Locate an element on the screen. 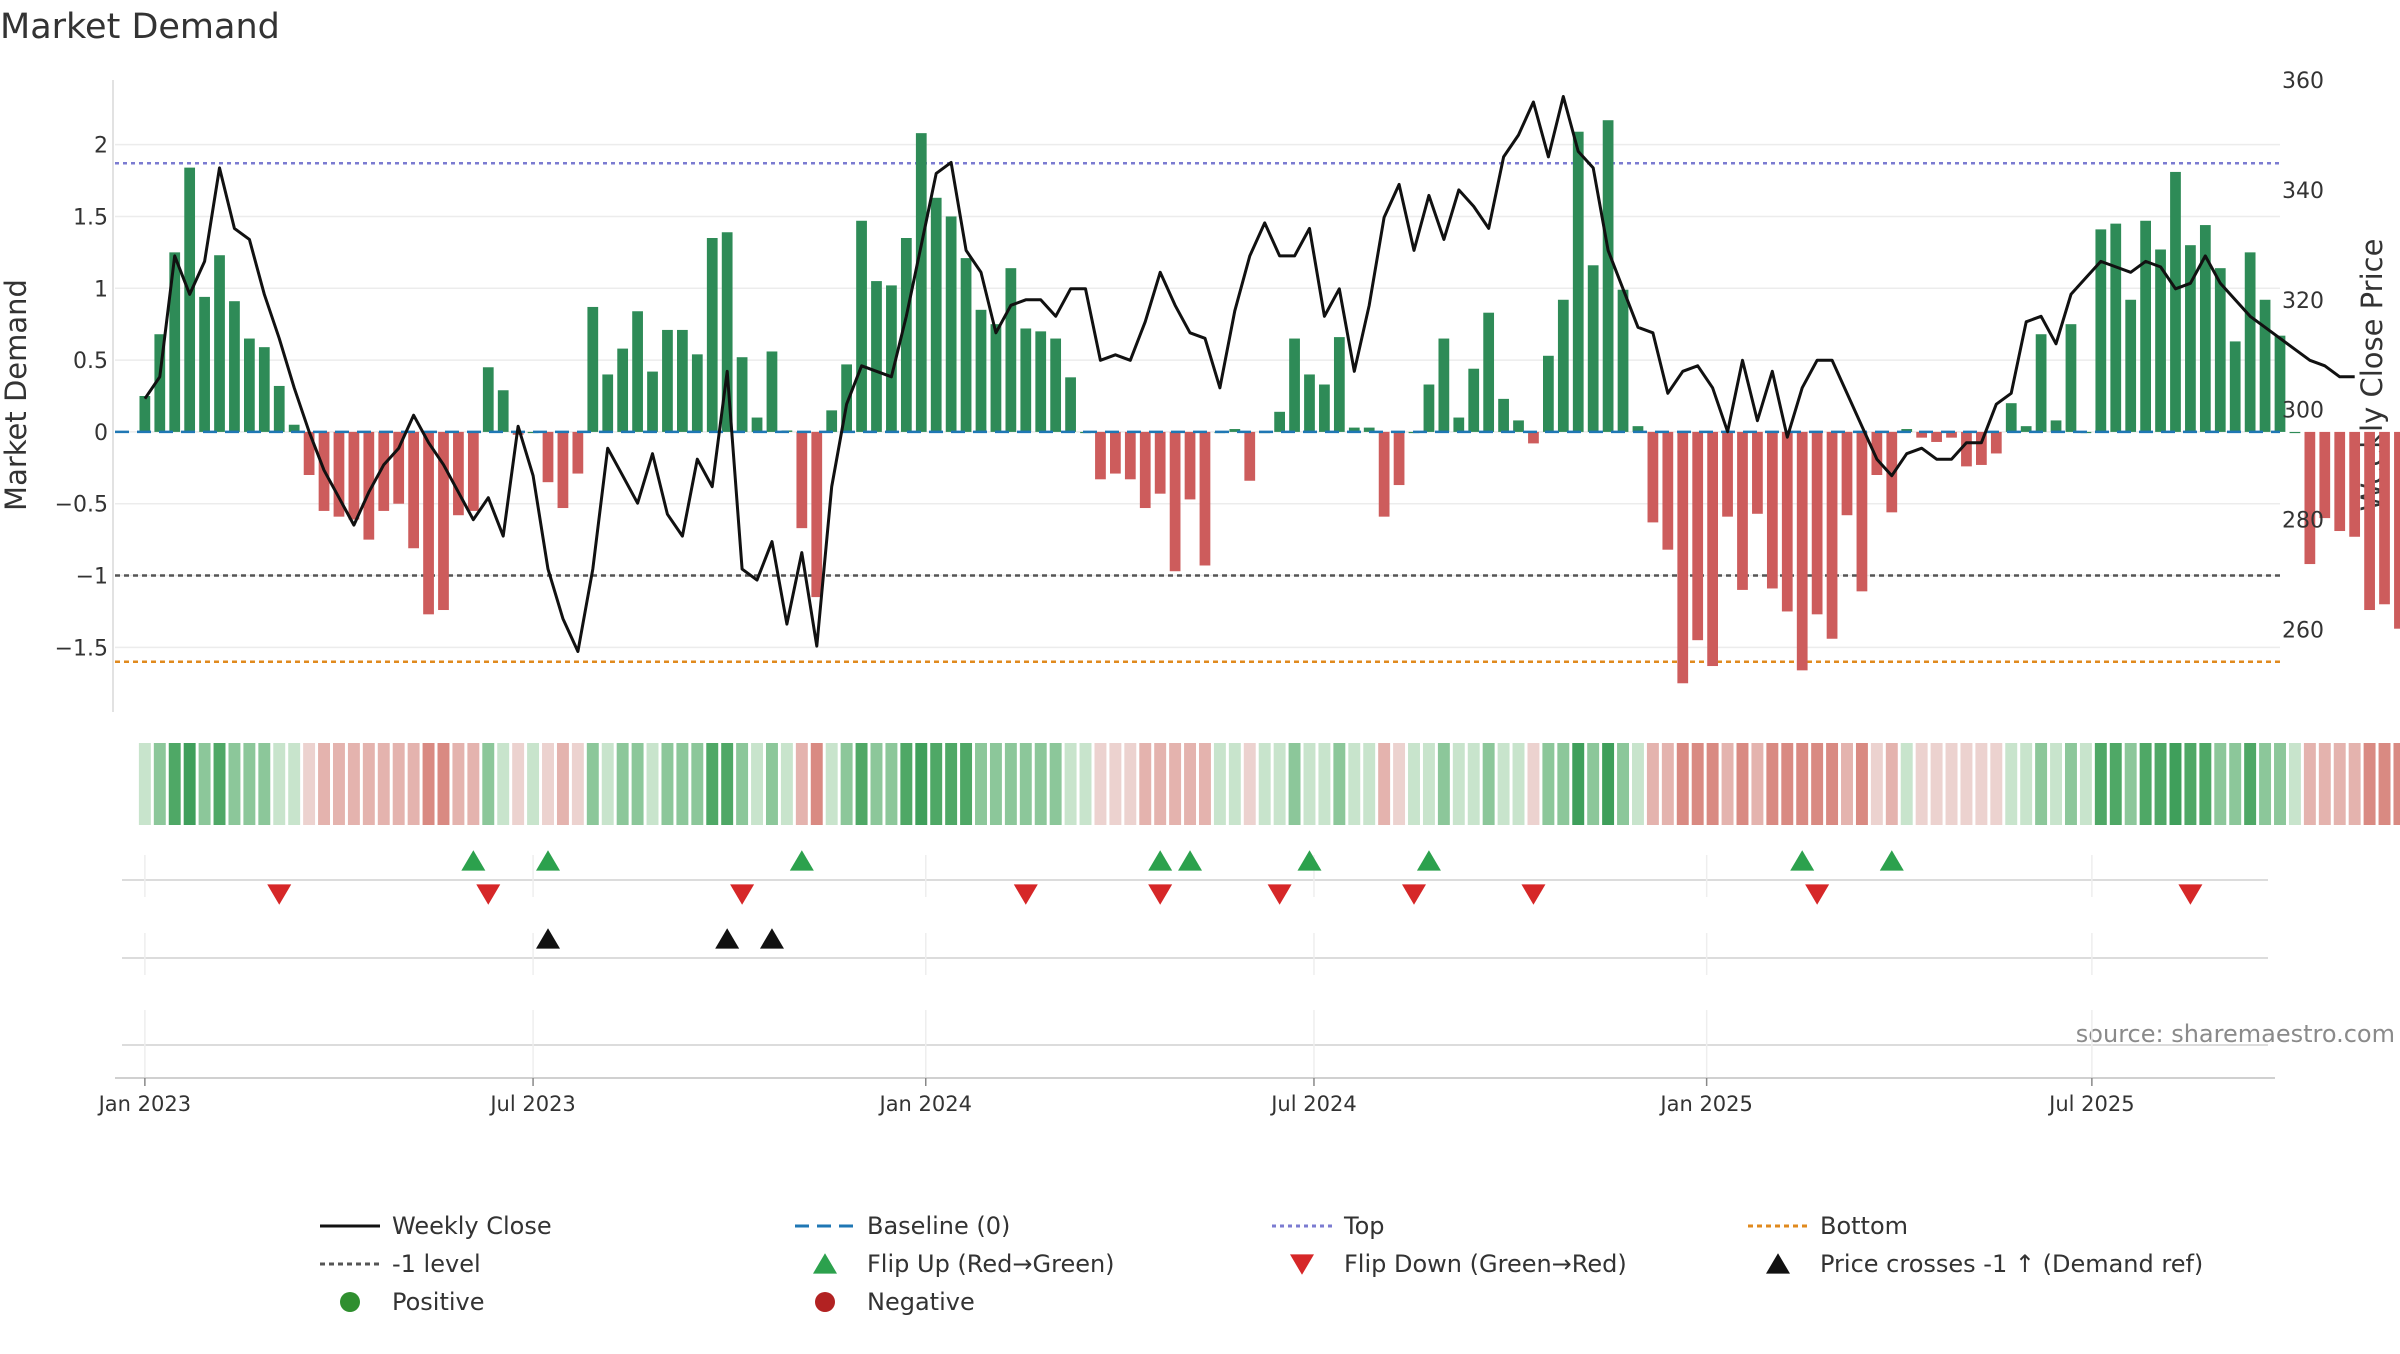 This screenshot has height=1354, width=2400. legend-label: Negative is located at coordinates (921, 1302).